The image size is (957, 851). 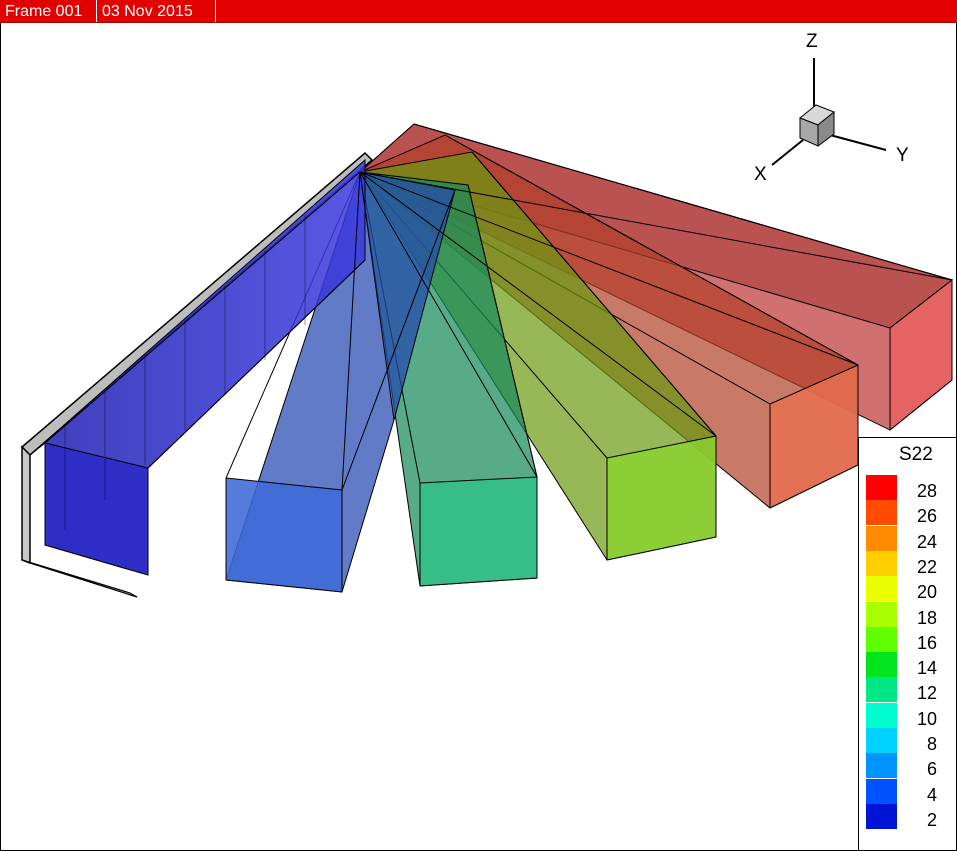 I want to click on legend-level-label: 26, so click(x=926, y=516).